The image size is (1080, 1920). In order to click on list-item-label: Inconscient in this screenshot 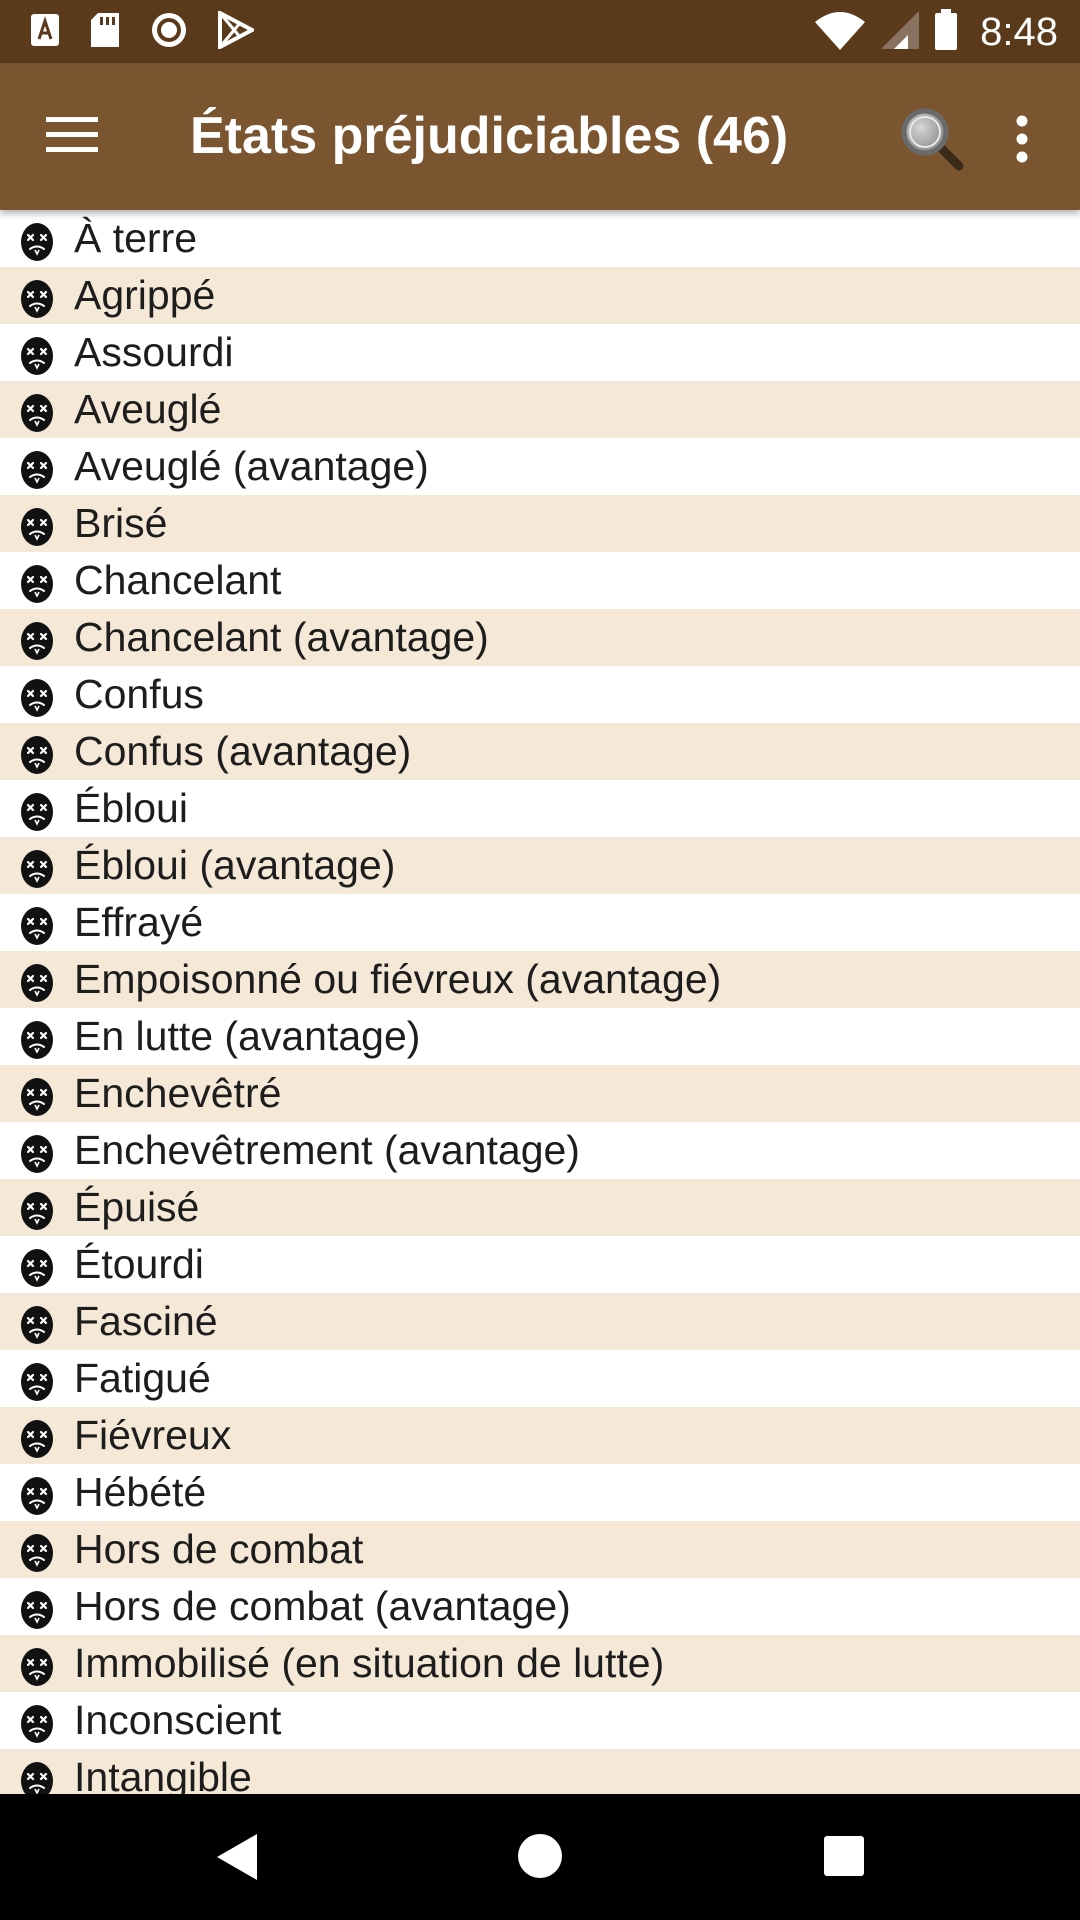, I will do `click(178, 1720)`.